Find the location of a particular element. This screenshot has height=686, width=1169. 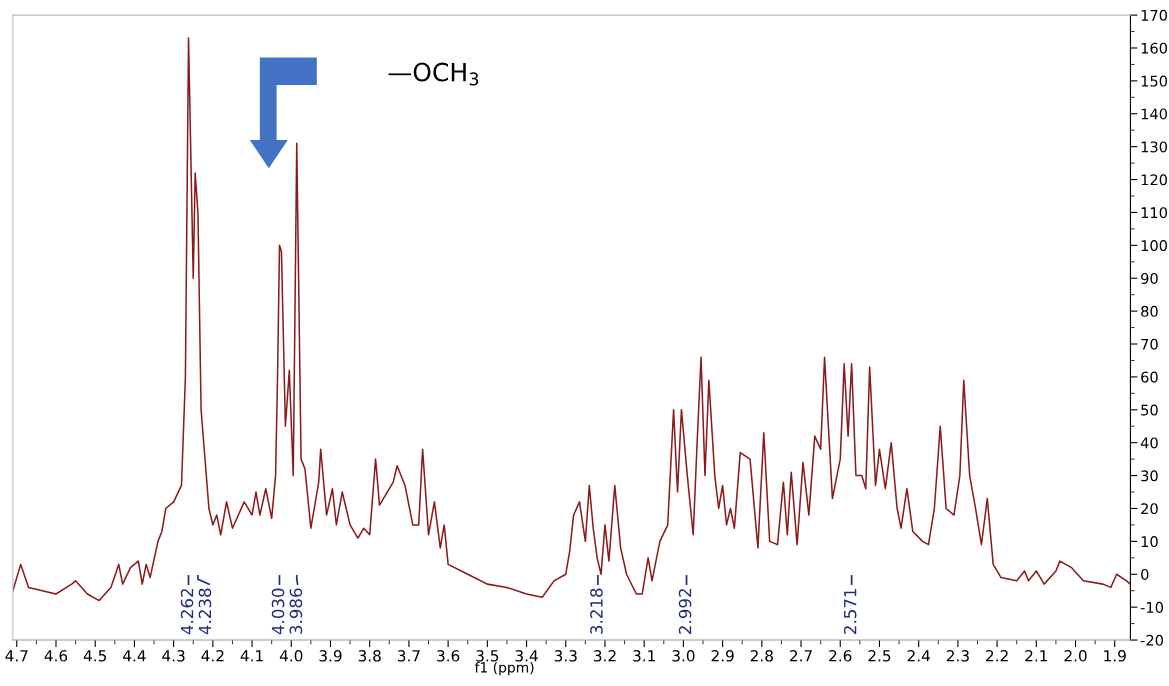

x-tick-label: 2.9 is located at coordinates (722, 656).